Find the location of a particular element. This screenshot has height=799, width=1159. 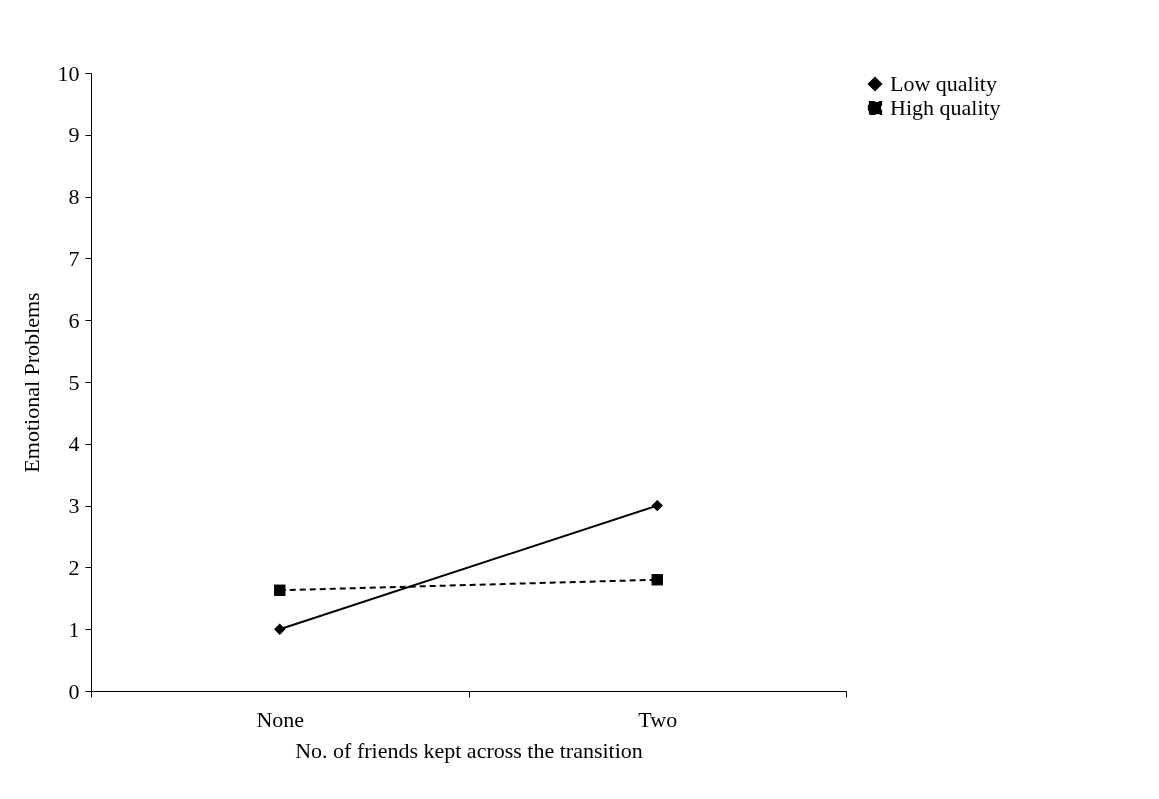

legend-label: Low quality is located at coordinates (943, 83).